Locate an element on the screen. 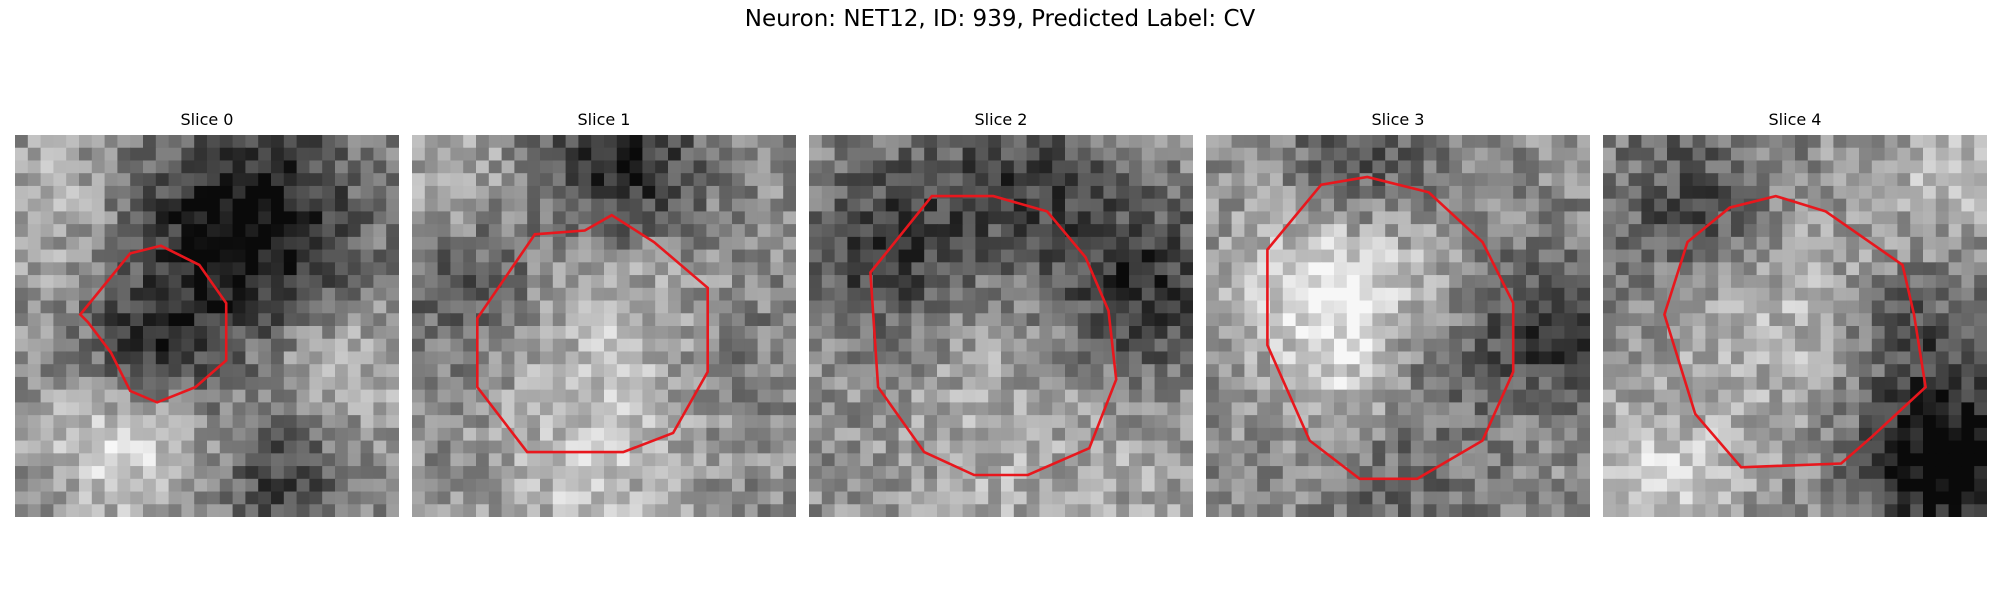 This screenshot has height=600, width=2000. slice-title: Slice 1 is located at coordinates (604, 119).